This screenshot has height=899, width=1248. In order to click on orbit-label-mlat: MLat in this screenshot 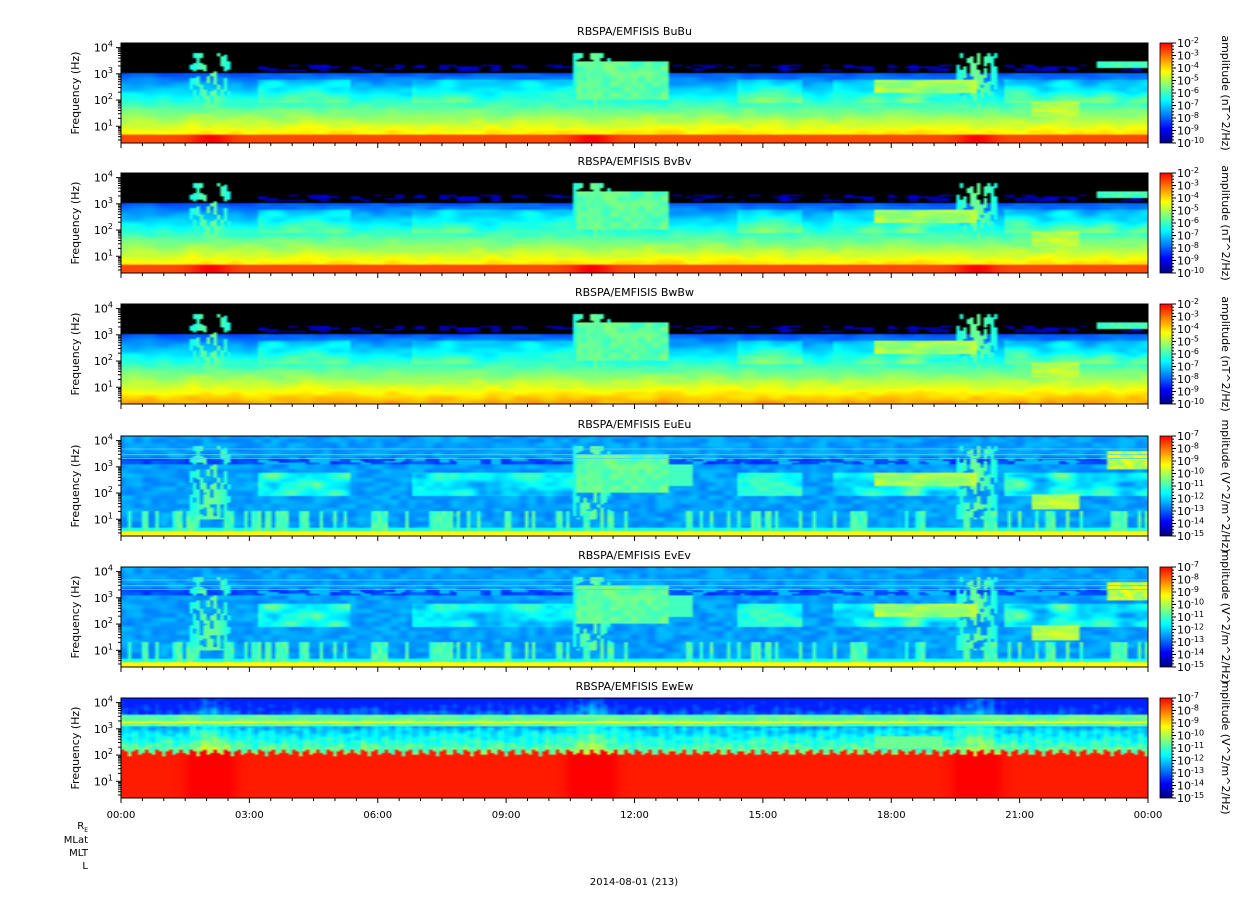, I will do `click(76, 840)`.